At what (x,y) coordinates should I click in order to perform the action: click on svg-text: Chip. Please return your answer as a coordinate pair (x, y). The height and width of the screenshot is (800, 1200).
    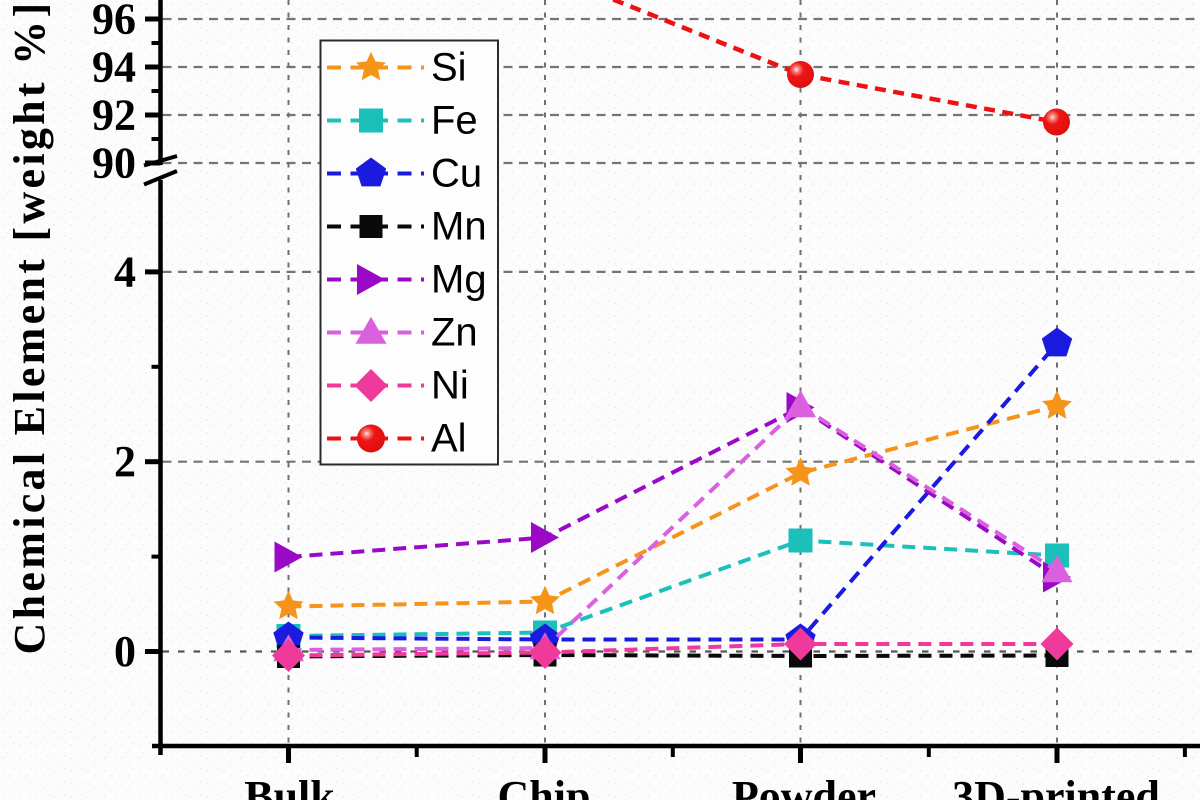
    Looking at the image, I should click on (544, 786).